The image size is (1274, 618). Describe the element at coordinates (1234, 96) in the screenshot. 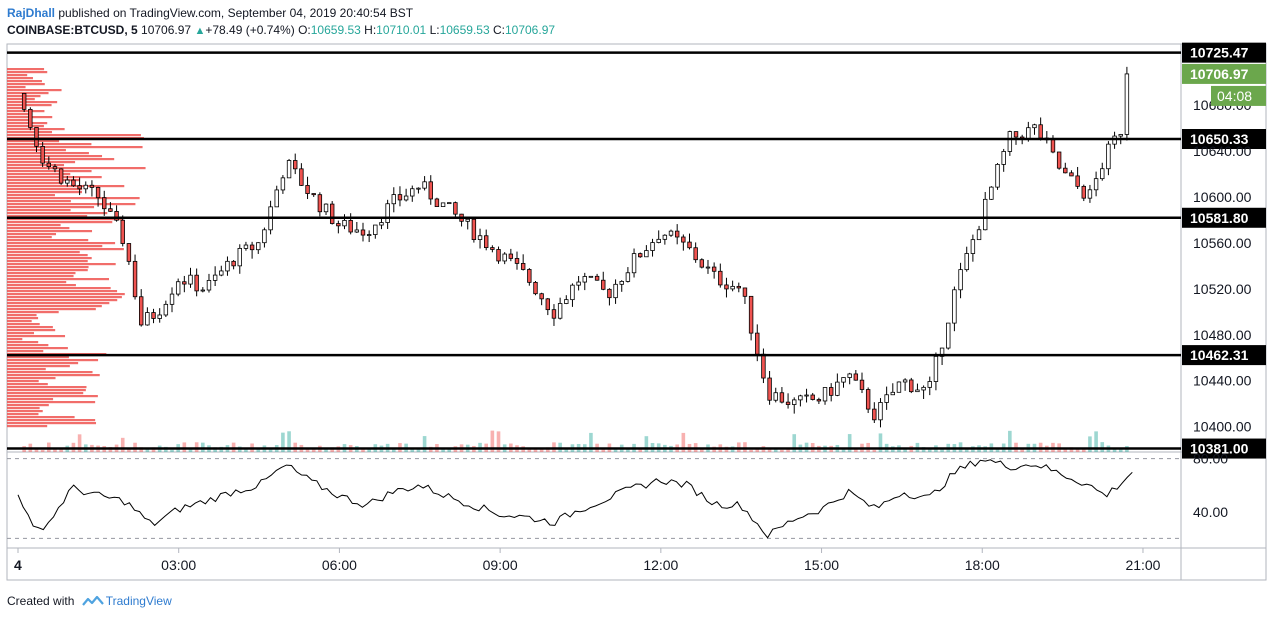

I see `countdown-label: 04:08` at that location.